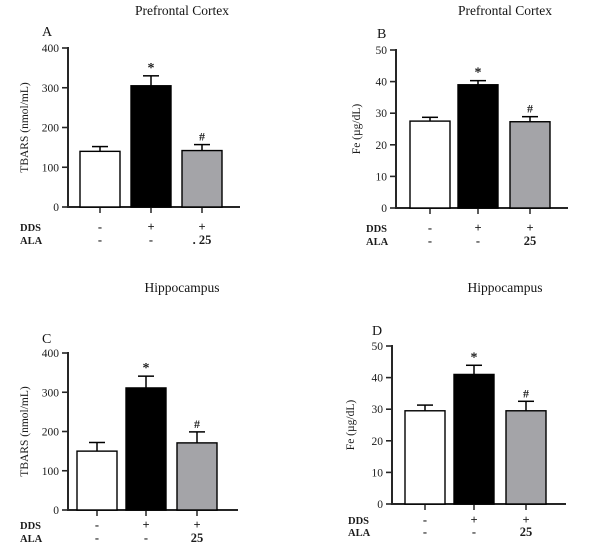 Image resolution: width=616 pixels, height=546 pixels. I want to click on panel-letter: B, so click(382, 34).